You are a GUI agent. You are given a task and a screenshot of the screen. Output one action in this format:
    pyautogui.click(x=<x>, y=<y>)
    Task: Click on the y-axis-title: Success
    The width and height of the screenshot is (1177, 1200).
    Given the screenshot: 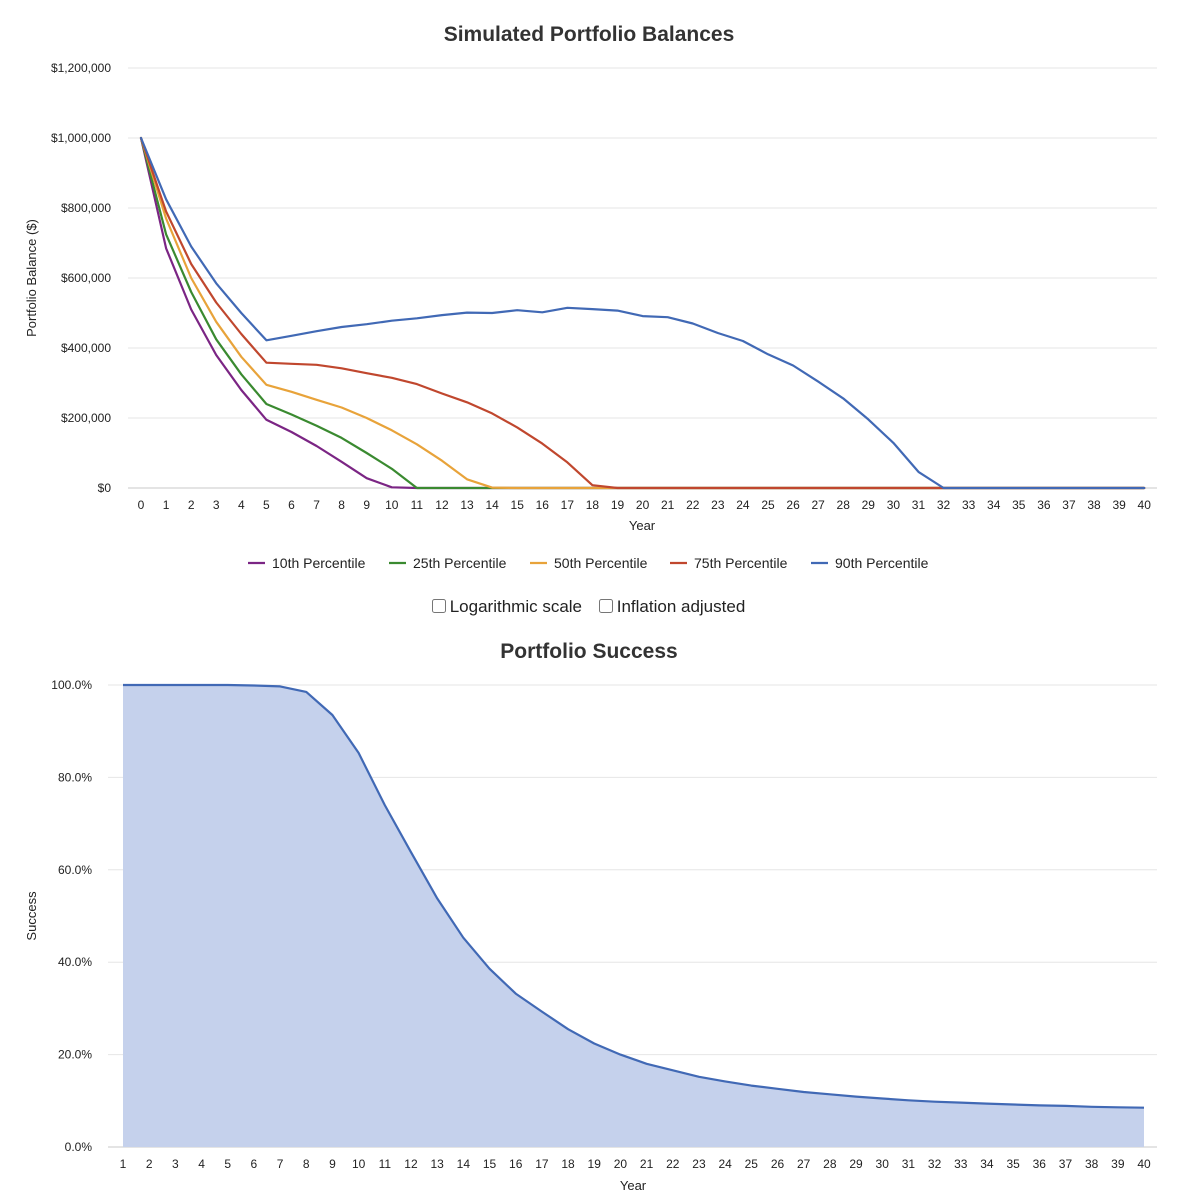 What is the action you would take?
    pyautogui.click(x=31, y=916)
    